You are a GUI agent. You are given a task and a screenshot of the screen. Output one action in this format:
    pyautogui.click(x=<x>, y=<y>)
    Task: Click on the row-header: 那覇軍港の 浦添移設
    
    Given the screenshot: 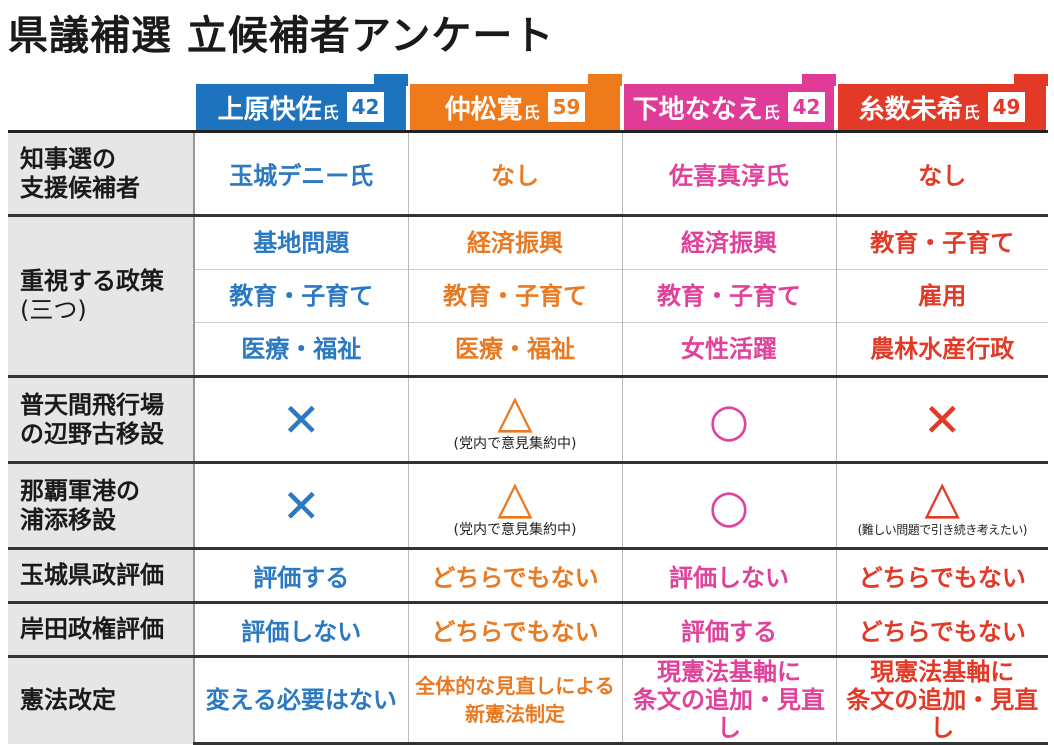 What is the action you would take?
    pyautogui.click(x=101, y=505)
    